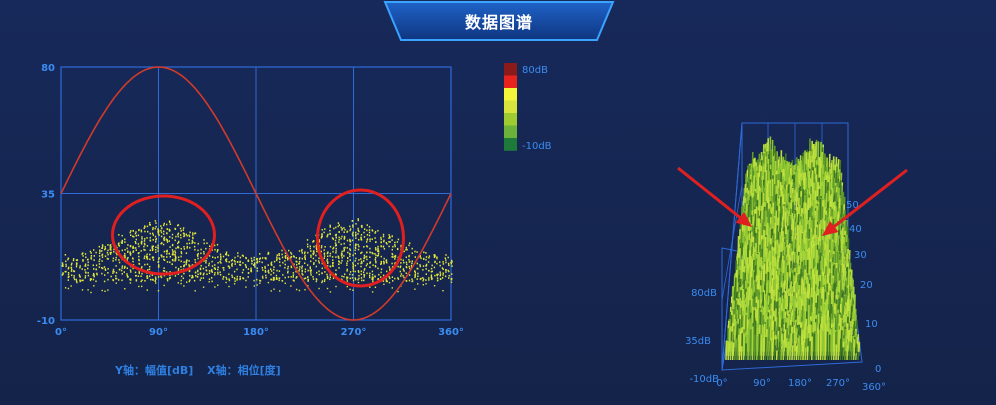 This screenshot has height=405, width=996. What do you see at coordinates (732, 242) in the screenshot?
I see `left-wall-grid` at bounding box center [732, 242].